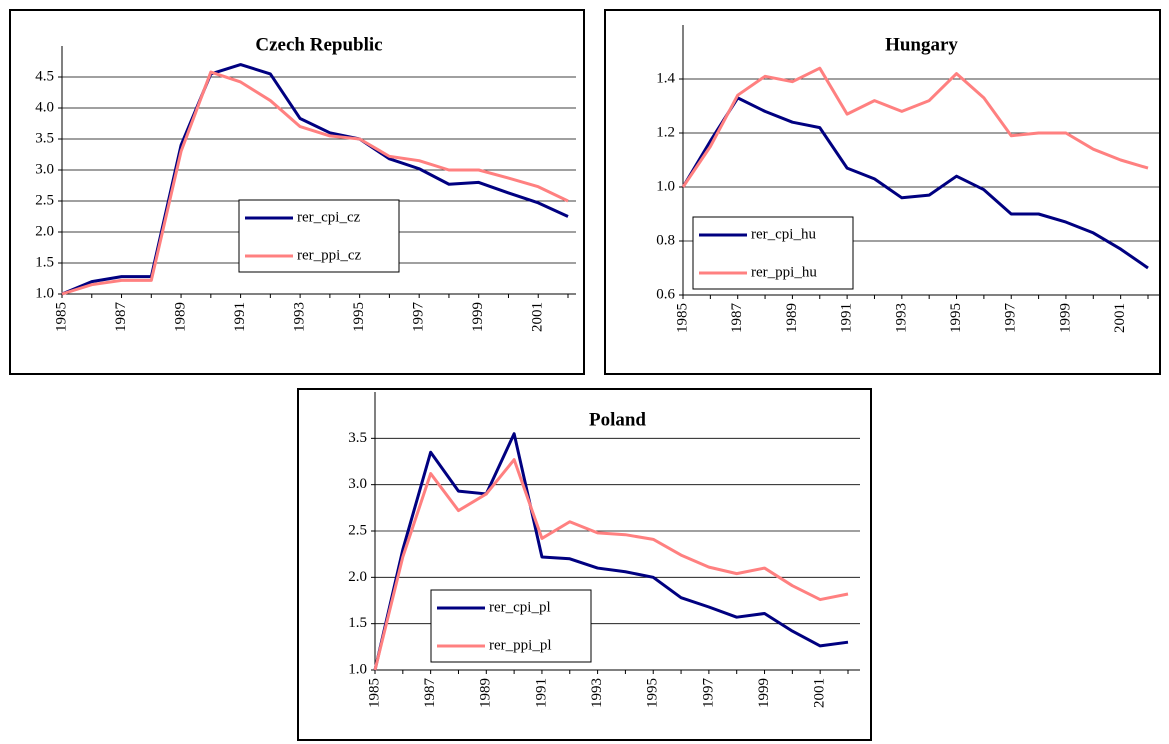 This screenshot has height=744, width=1169. I want to click on chart-title: Poland, so click(617, 419).